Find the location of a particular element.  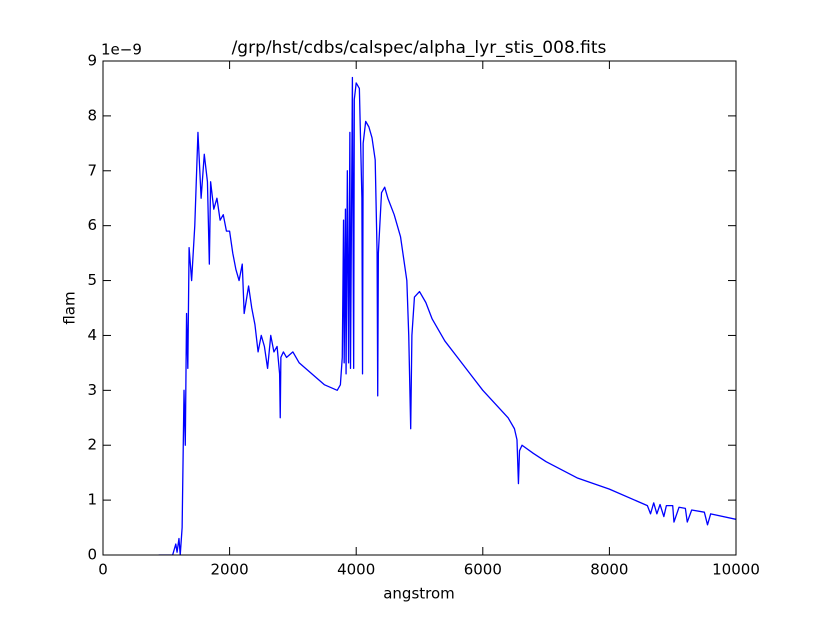

y-tick-label: 0 is located at coordinates (92, 555).